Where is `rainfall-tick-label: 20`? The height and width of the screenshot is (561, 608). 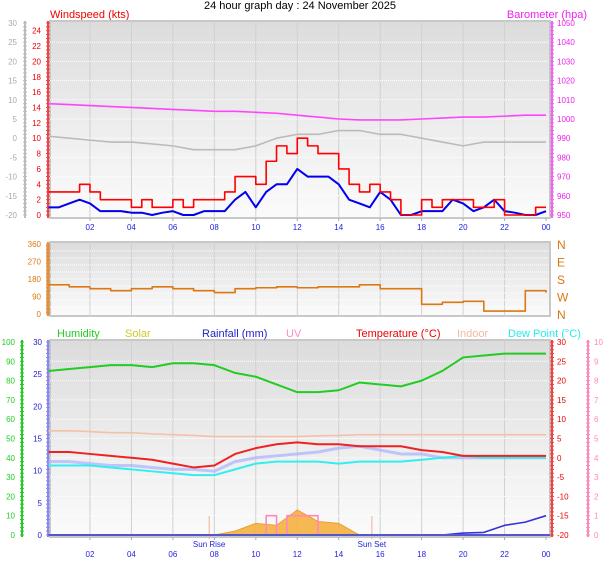
rainfall-tick-label: 20 is located at coordinates (37, 406).